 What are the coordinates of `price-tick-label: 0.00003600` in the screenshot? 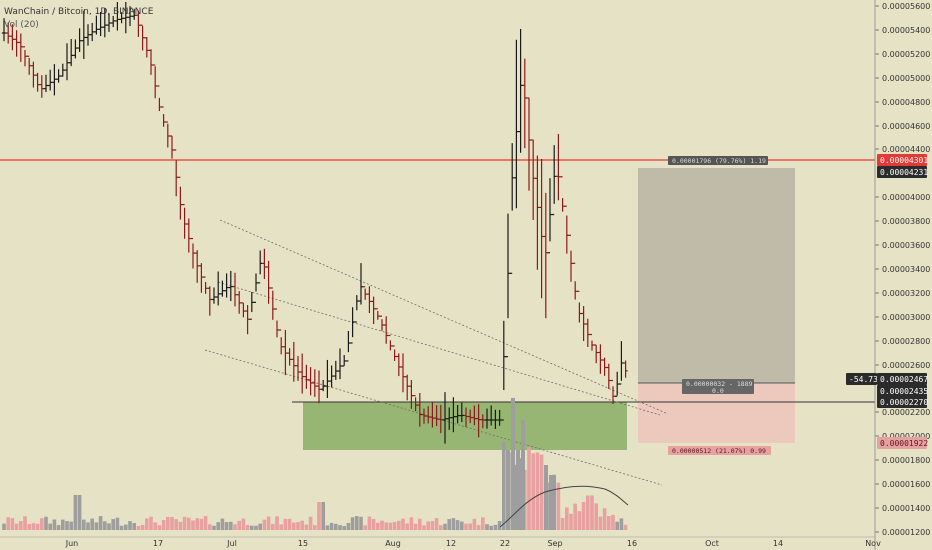 It's located at (906, 245).